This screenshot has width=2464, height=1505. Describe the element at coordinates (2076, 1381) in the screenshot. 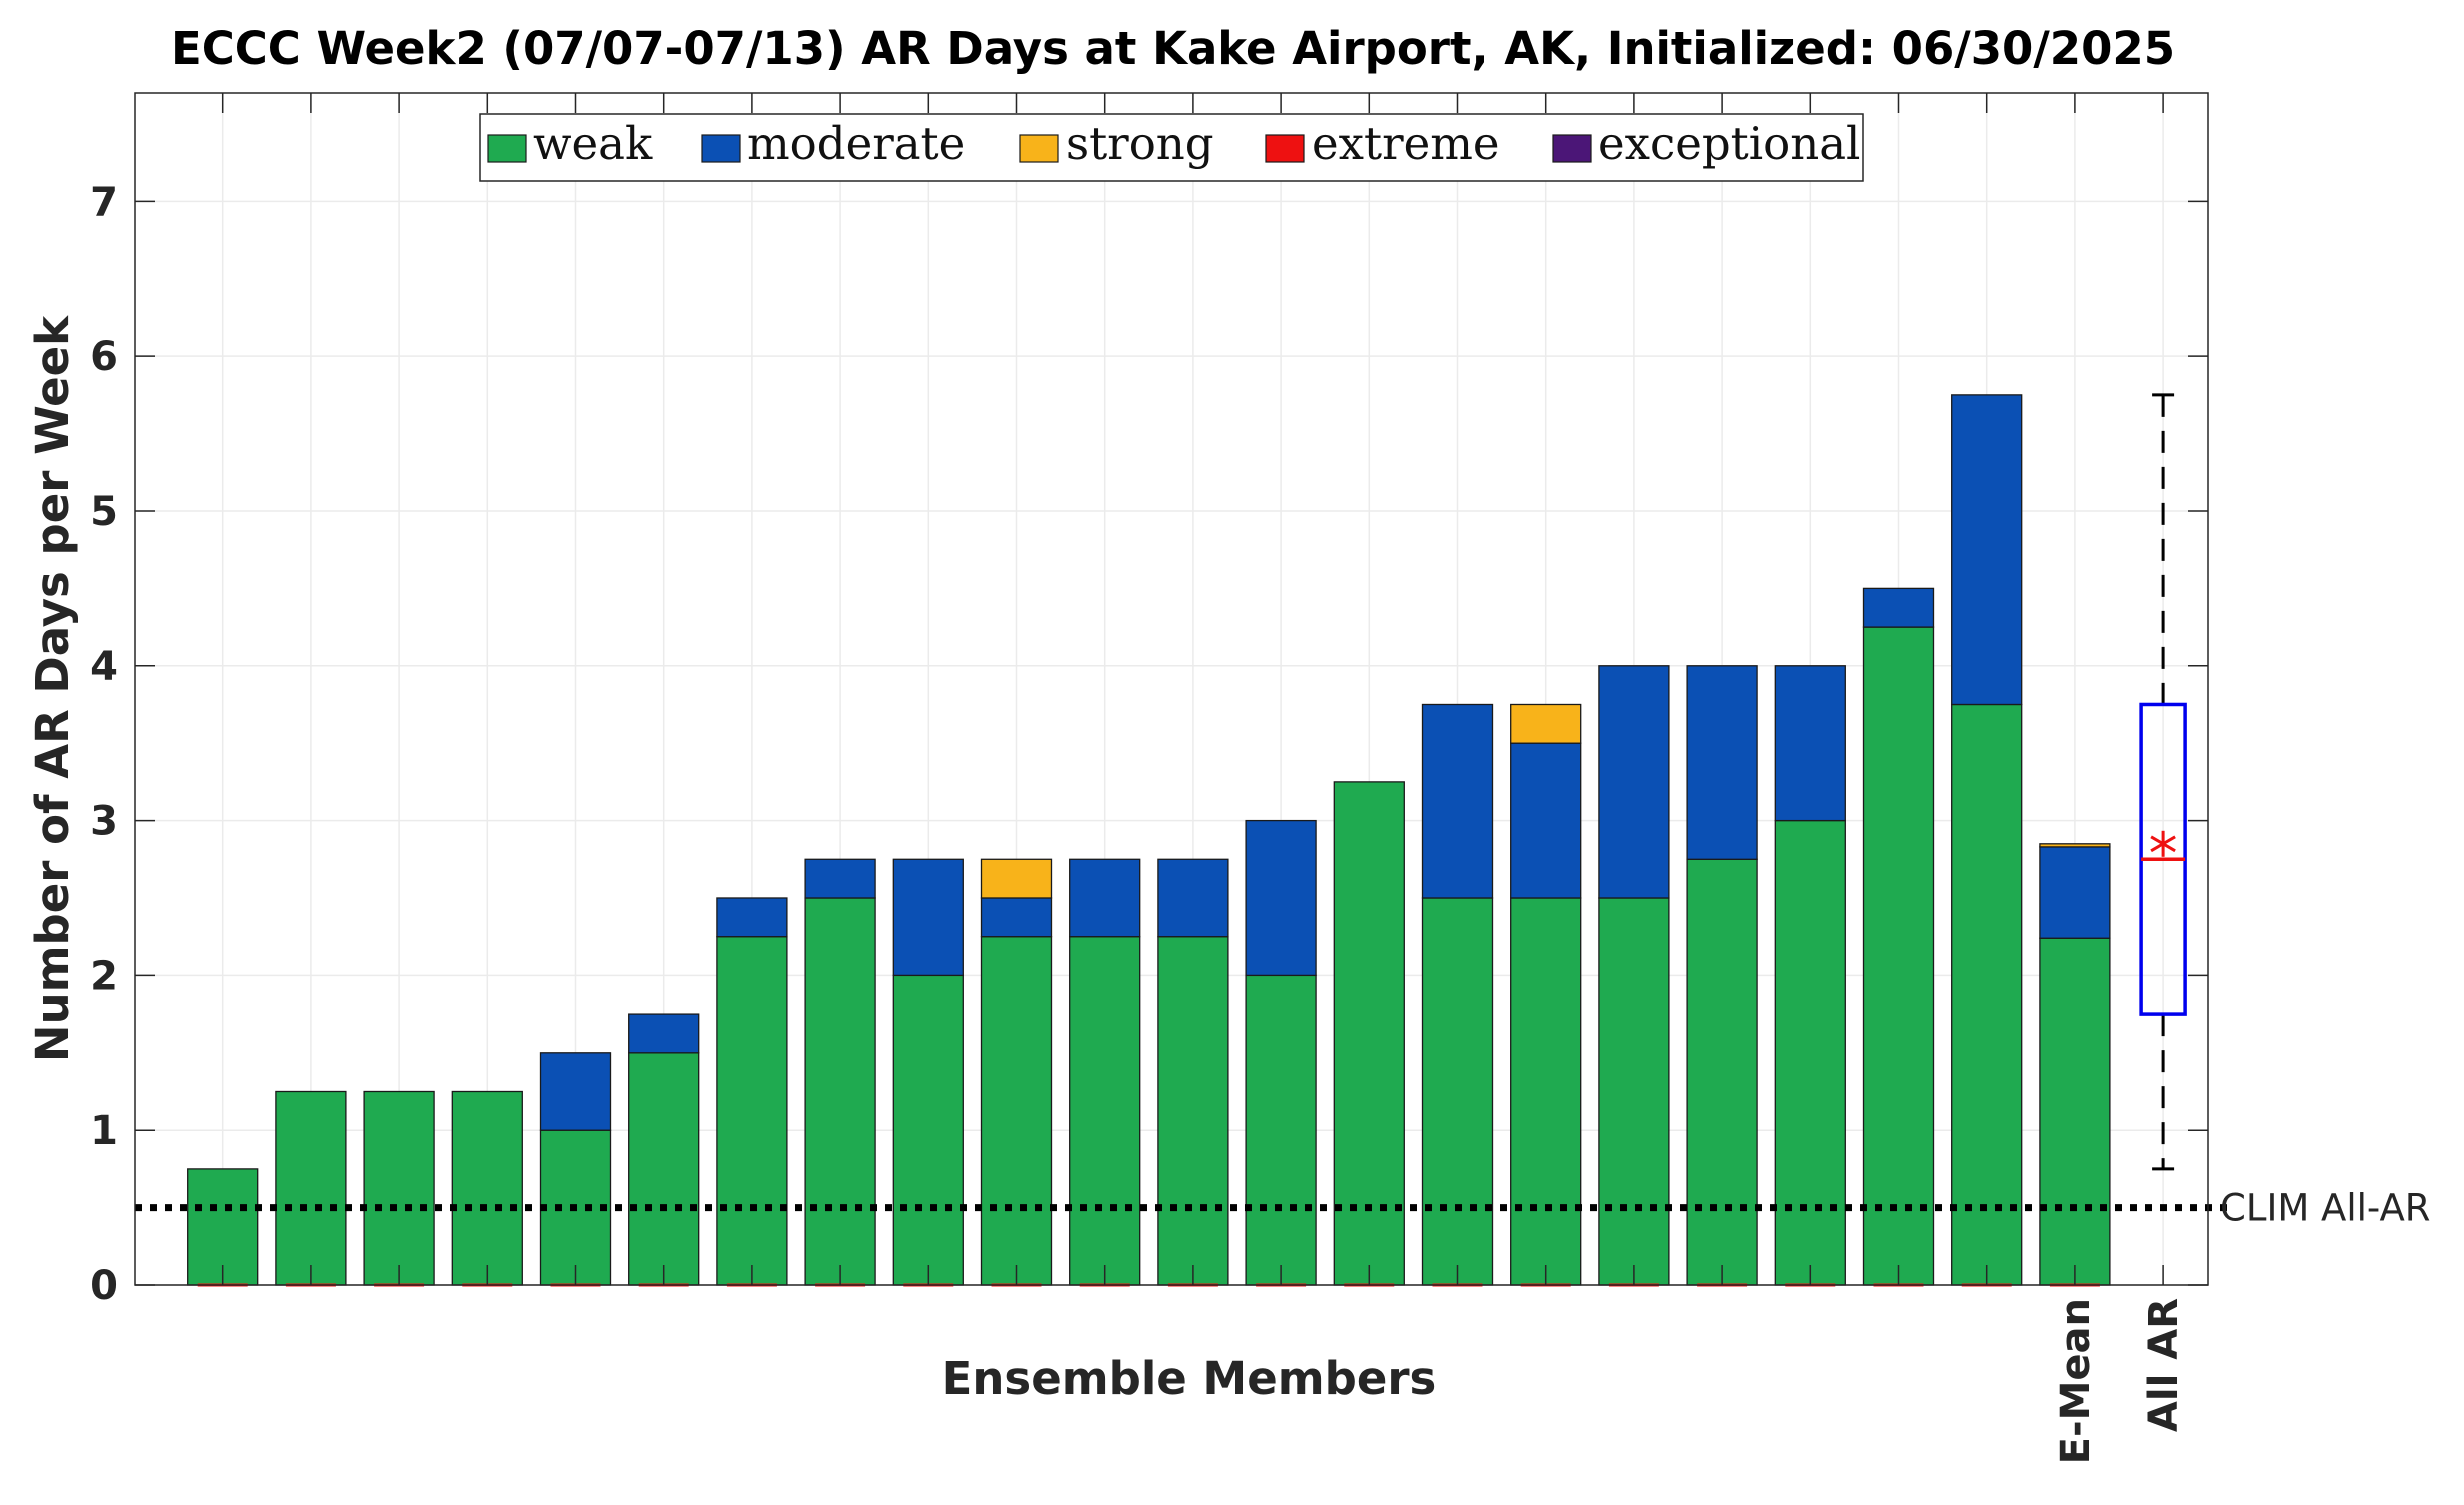

I see `x-tick-label-e-mean: E-Mean` at that location.